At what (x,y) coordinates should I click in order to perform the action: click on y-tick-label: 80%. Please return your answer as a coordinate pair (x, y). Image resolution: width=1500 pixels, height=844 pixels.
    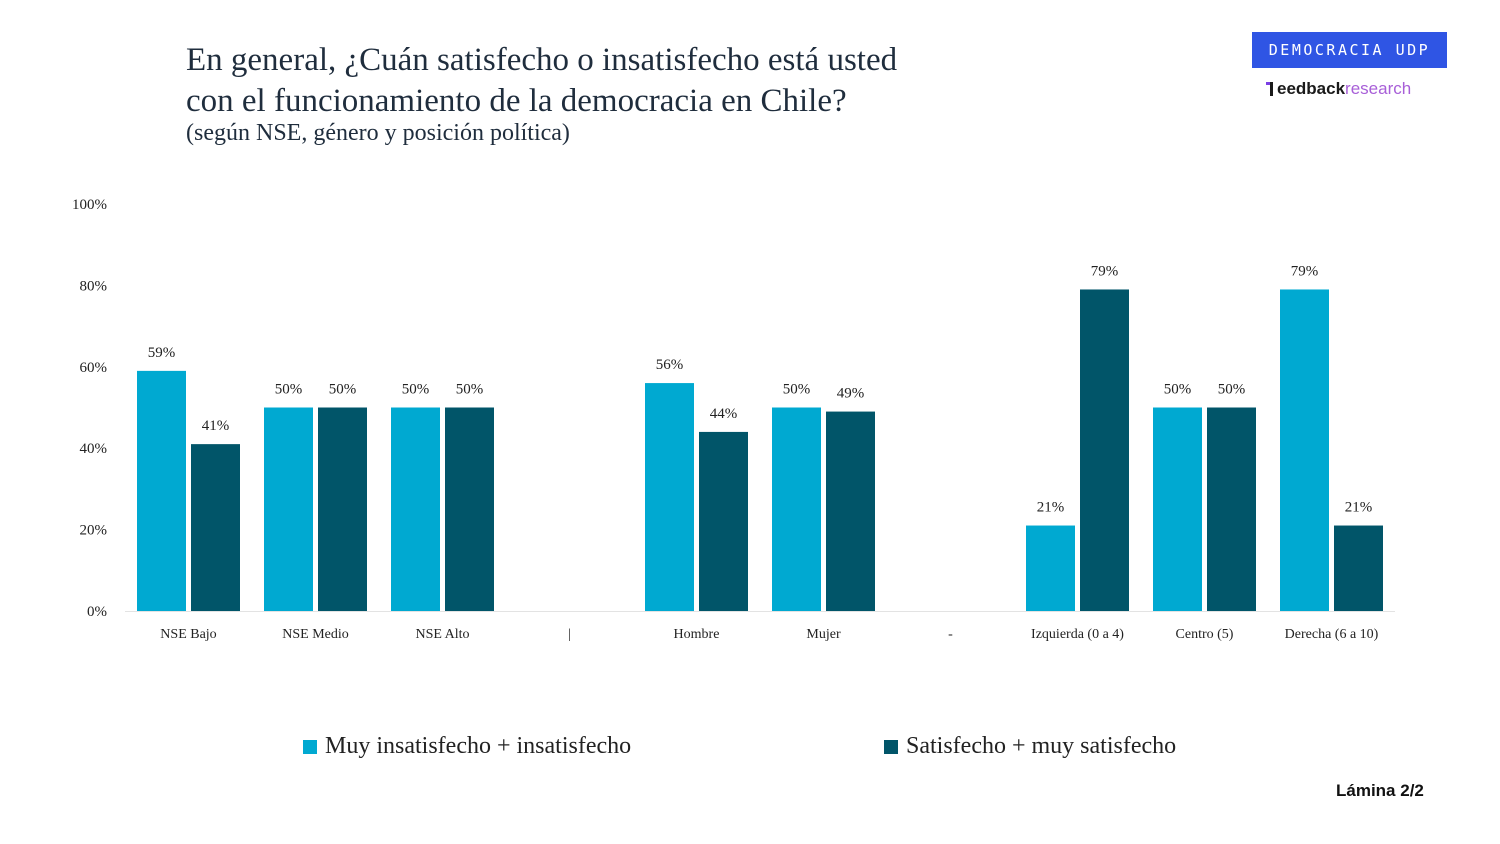
    Looking at the image, I should click on (94, 286).